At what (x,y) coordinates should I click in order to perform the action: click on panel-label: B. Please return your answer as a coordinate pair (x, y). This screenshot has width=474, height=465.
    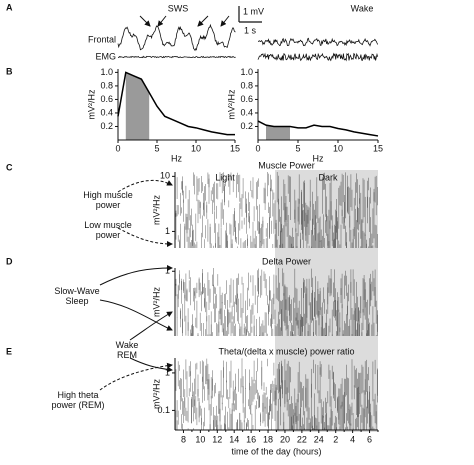
    Looking at the image, I should click on (9, 71).